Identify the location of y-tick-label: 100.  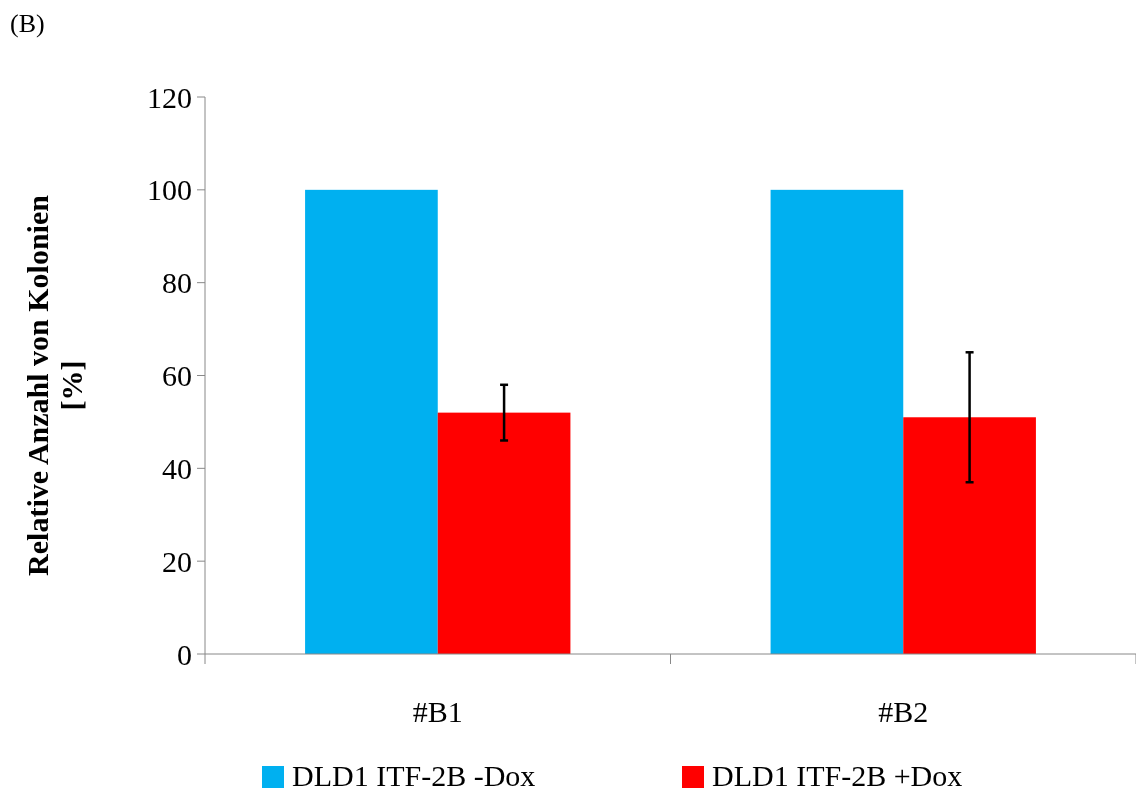
(169, 190).